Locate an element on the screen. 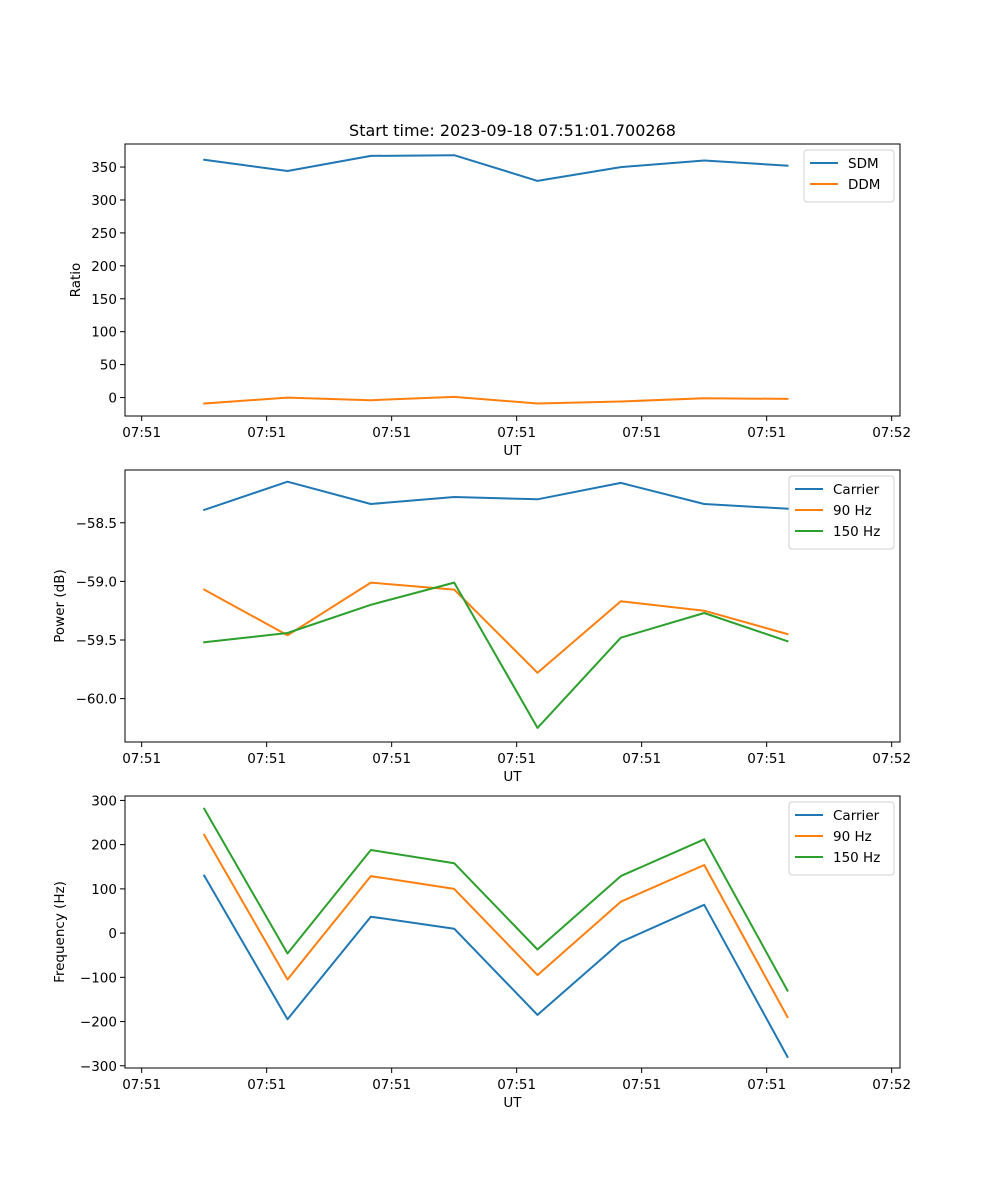  frequency-y-tick-label: −300 is located at coordinates (98, 1067).